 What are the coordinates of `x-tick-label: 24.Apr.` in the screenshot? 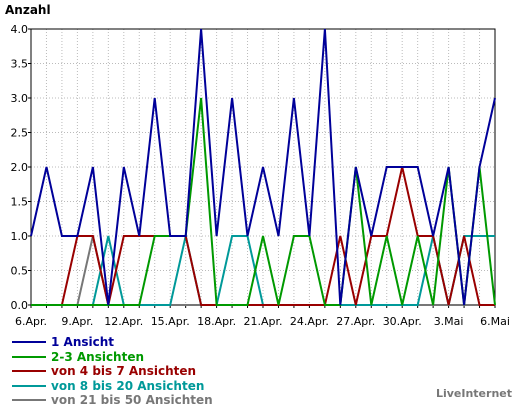 It's located at (309, 321).